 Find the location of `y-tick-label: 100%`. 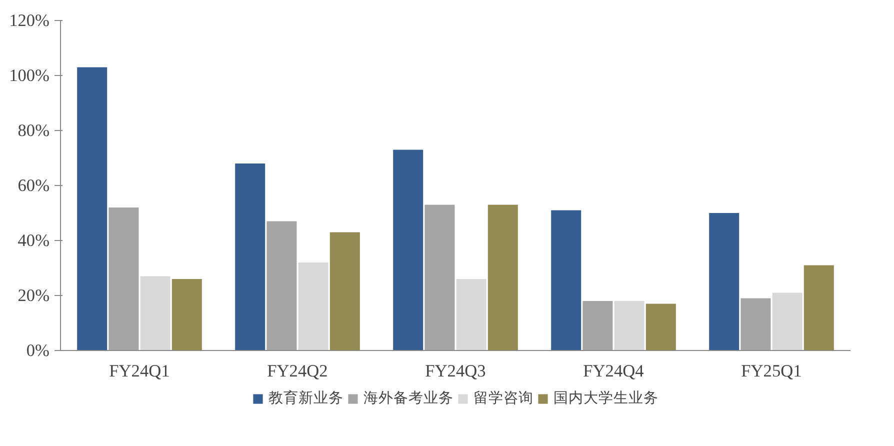

y-tick-label: 100% is located at coordinates (29, 75).